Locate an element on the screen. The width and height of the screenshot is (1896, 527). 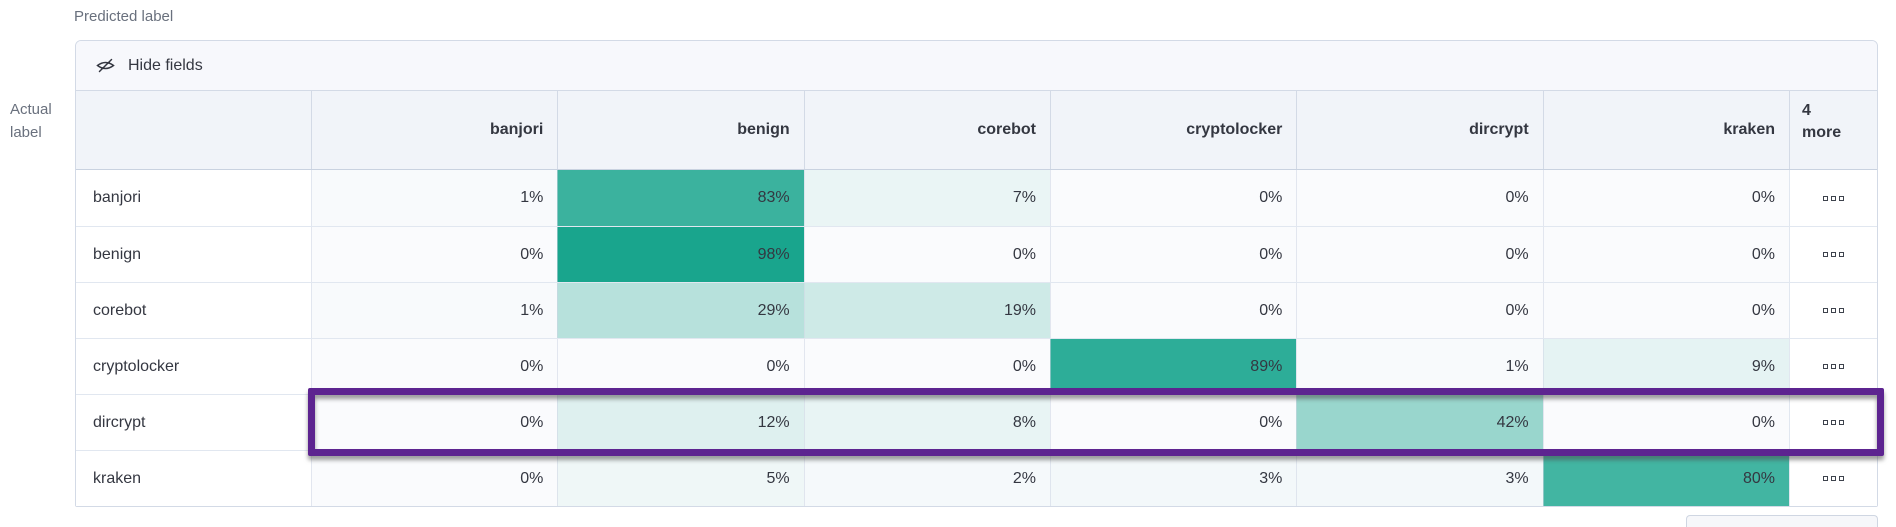
more-columns-count: 4 is located at coordinates (1806, 110).